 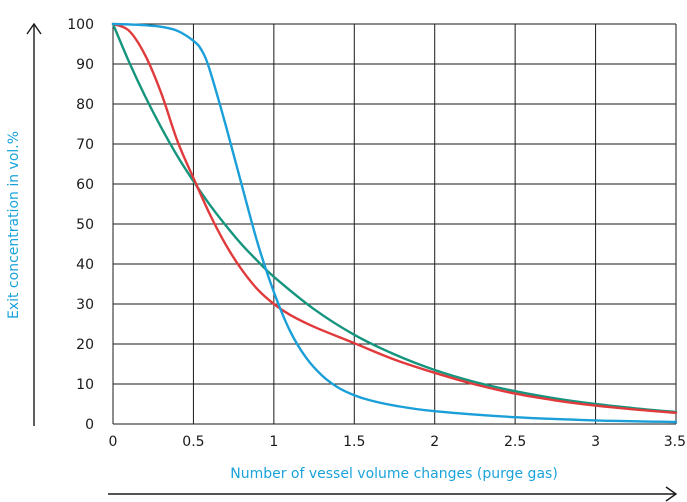 I want to click on y-axis-label: Exit concentration in vol.%, so click(x=14, y=225).